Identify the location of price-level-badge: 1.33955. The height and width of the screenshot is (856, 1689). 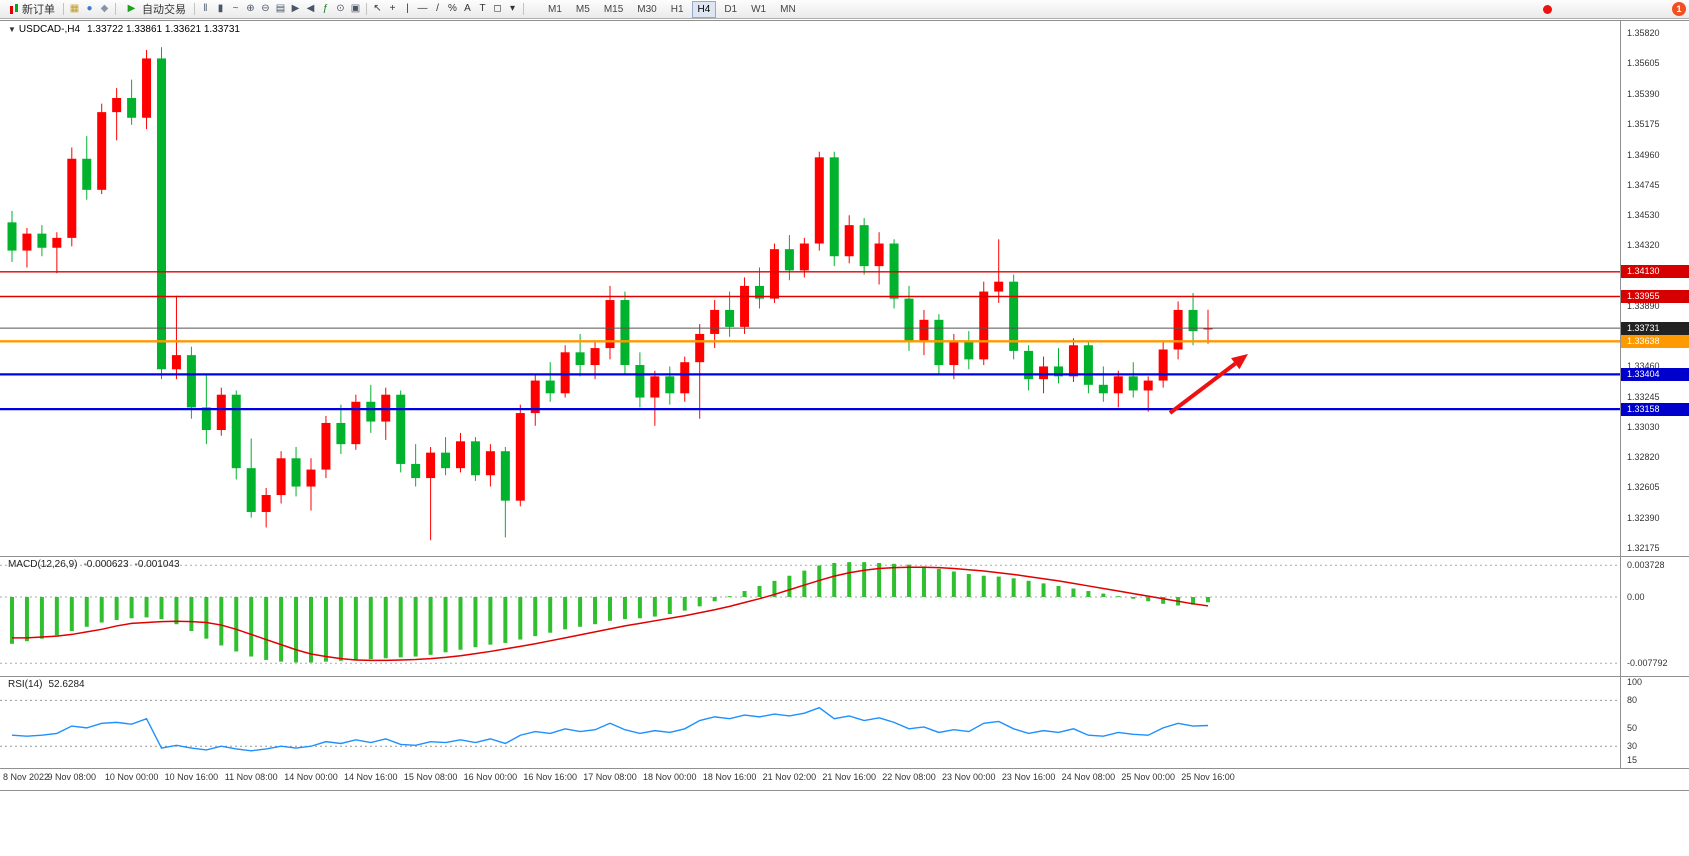
(1655, 296).